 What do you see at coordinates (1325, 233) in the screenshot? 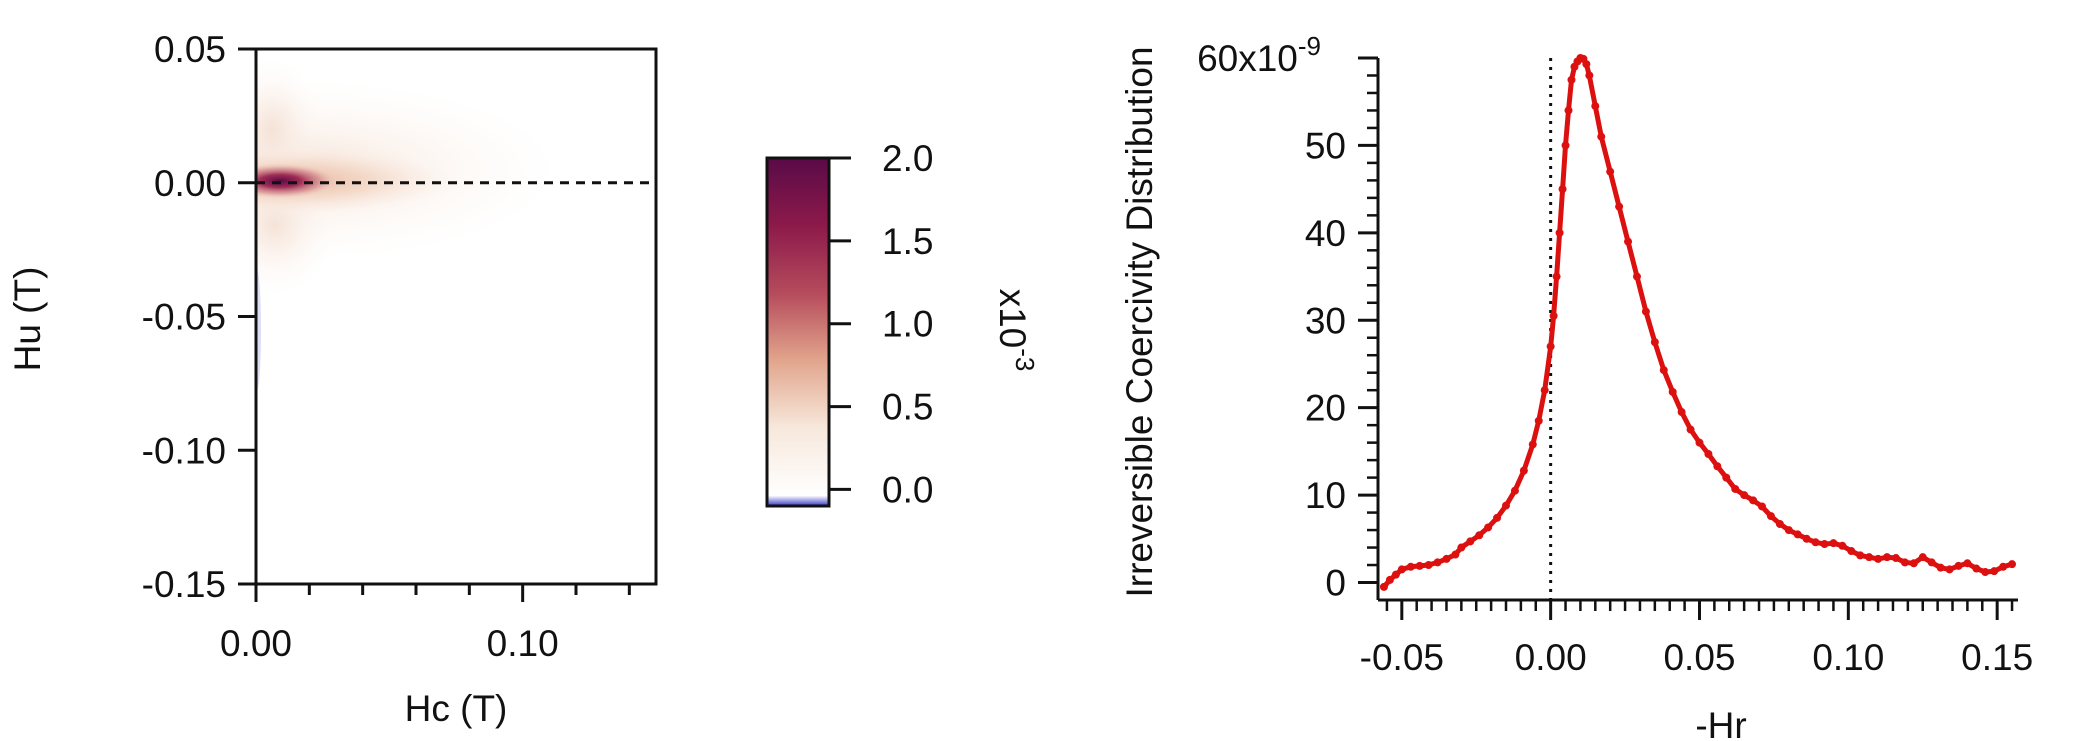
I see `line-y-tick-label: 40` at bounding box center [1325, 233].